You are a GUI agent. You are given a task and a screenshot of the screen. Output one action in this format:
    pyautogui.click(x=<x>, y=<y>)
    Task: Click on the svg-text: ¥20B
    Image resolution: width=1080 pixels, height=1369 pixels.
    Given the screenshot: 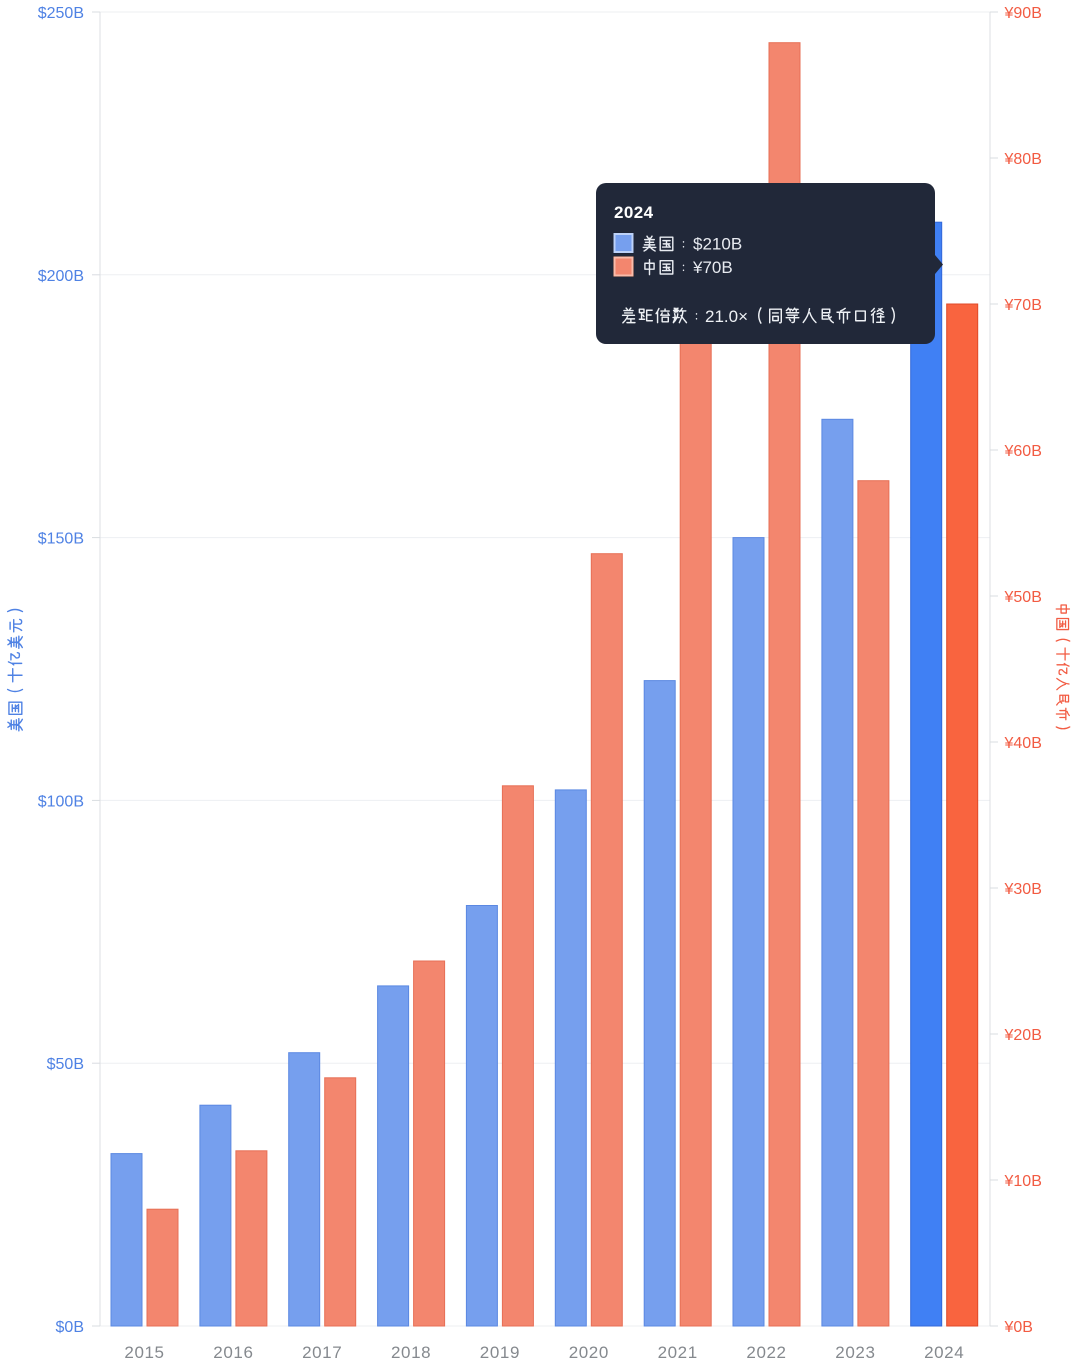 What is the action you would take?
    pyautogui.click(x=1023, y=1035)
    